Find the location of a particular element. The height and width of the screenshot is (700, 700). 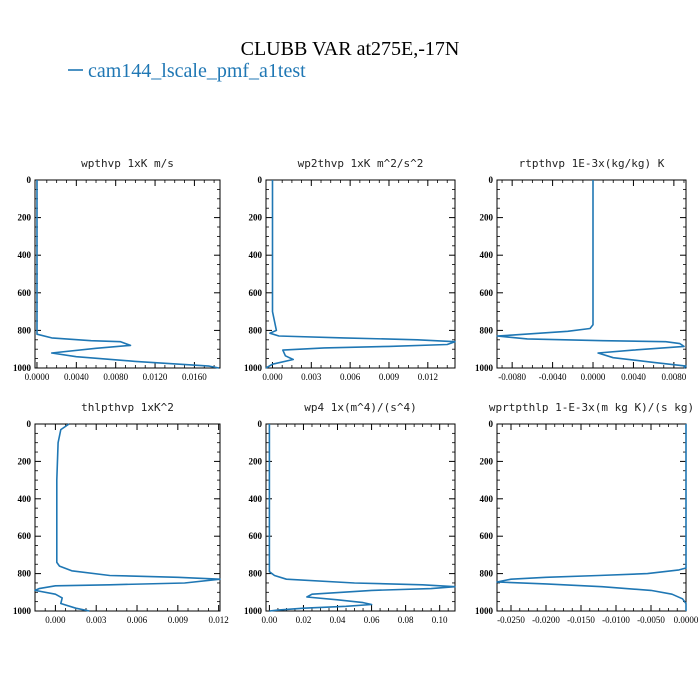

x-tick-label: 0.0160 is located at coordinates (194, 377).